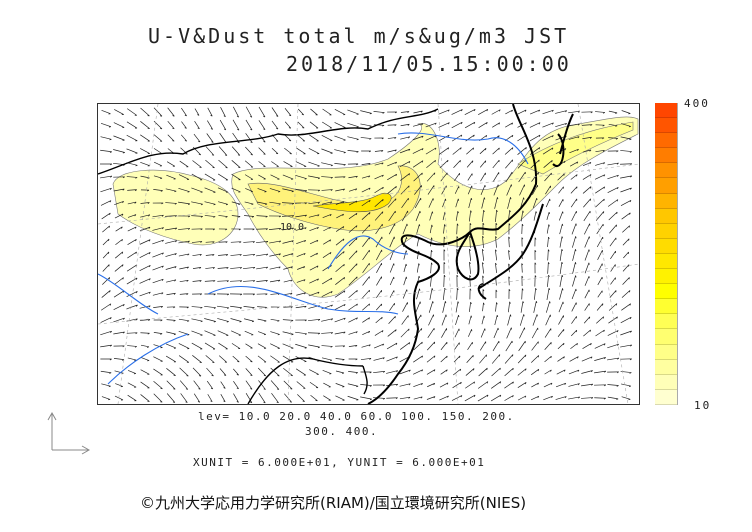 The image size is (752, 532). Describe the element at coordinates (429, 64) in the screenshot. I see `figure-timestamp: 2018/11/05.15:00:00` at that location.